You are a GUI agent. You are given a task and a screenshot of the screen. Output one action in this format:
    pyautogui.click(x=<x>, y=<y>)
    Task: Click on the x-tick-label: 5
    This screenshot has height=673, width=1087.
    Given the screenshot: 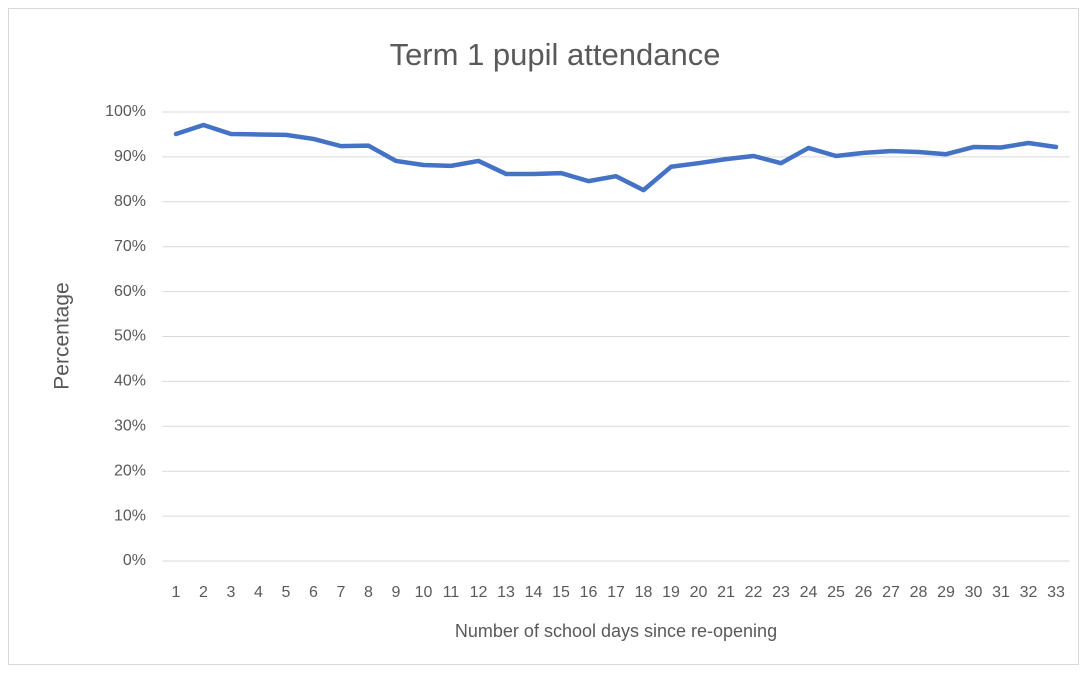 What is the action you would take?
    pyautogui.click(x=286, y=592)
    